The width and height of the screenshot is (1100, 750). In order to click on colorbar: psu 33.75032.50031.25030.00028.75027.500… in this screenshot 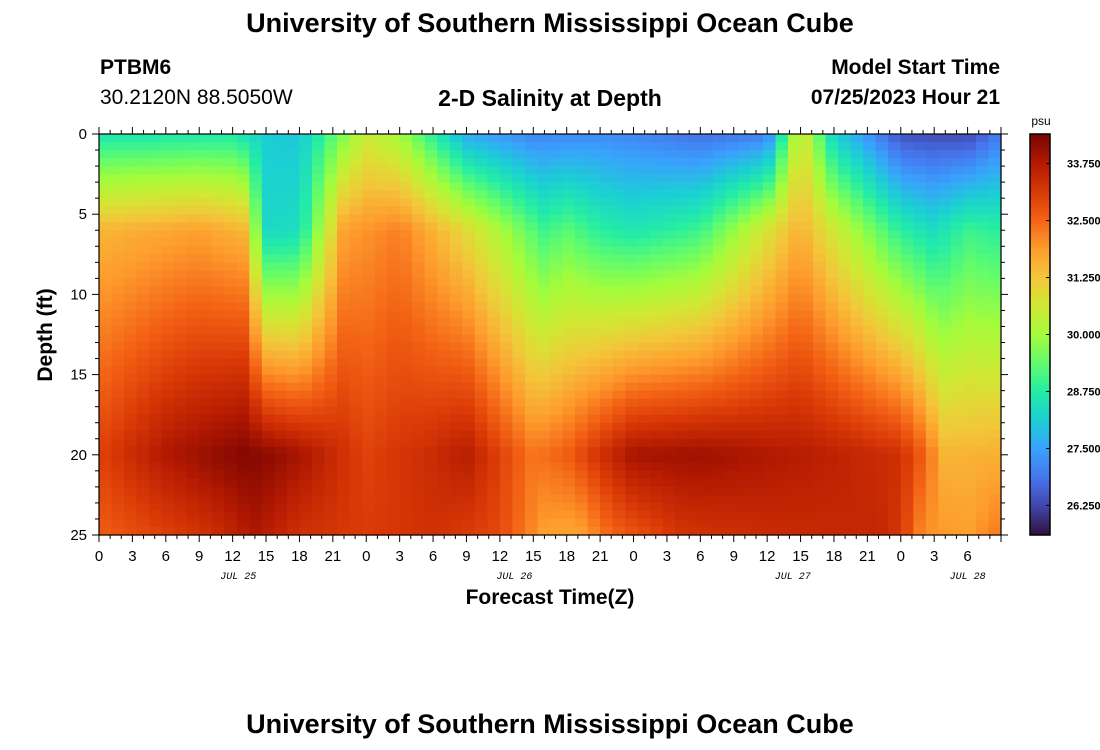, I will do `click(1064, 325)`.